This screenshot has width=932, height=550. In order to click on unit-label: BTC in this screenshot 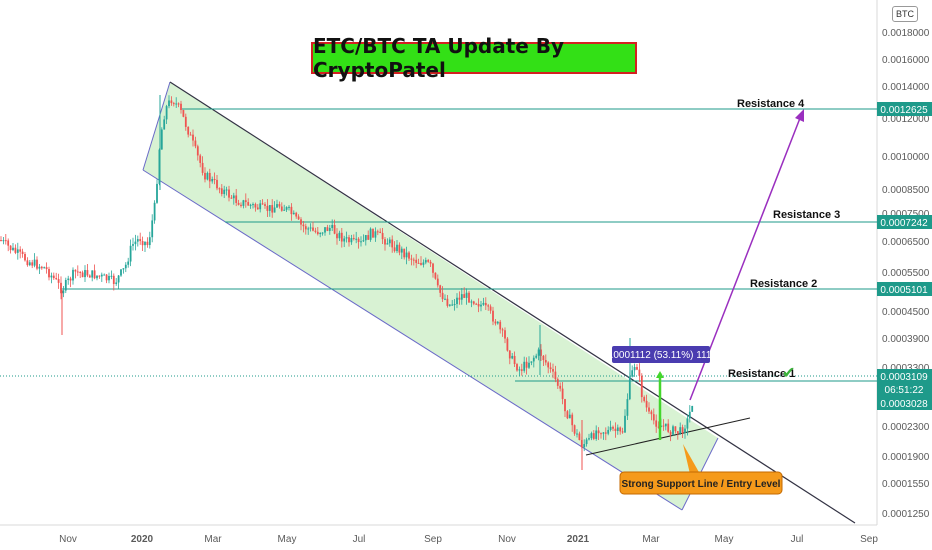, I will do `click(905, 14)`.